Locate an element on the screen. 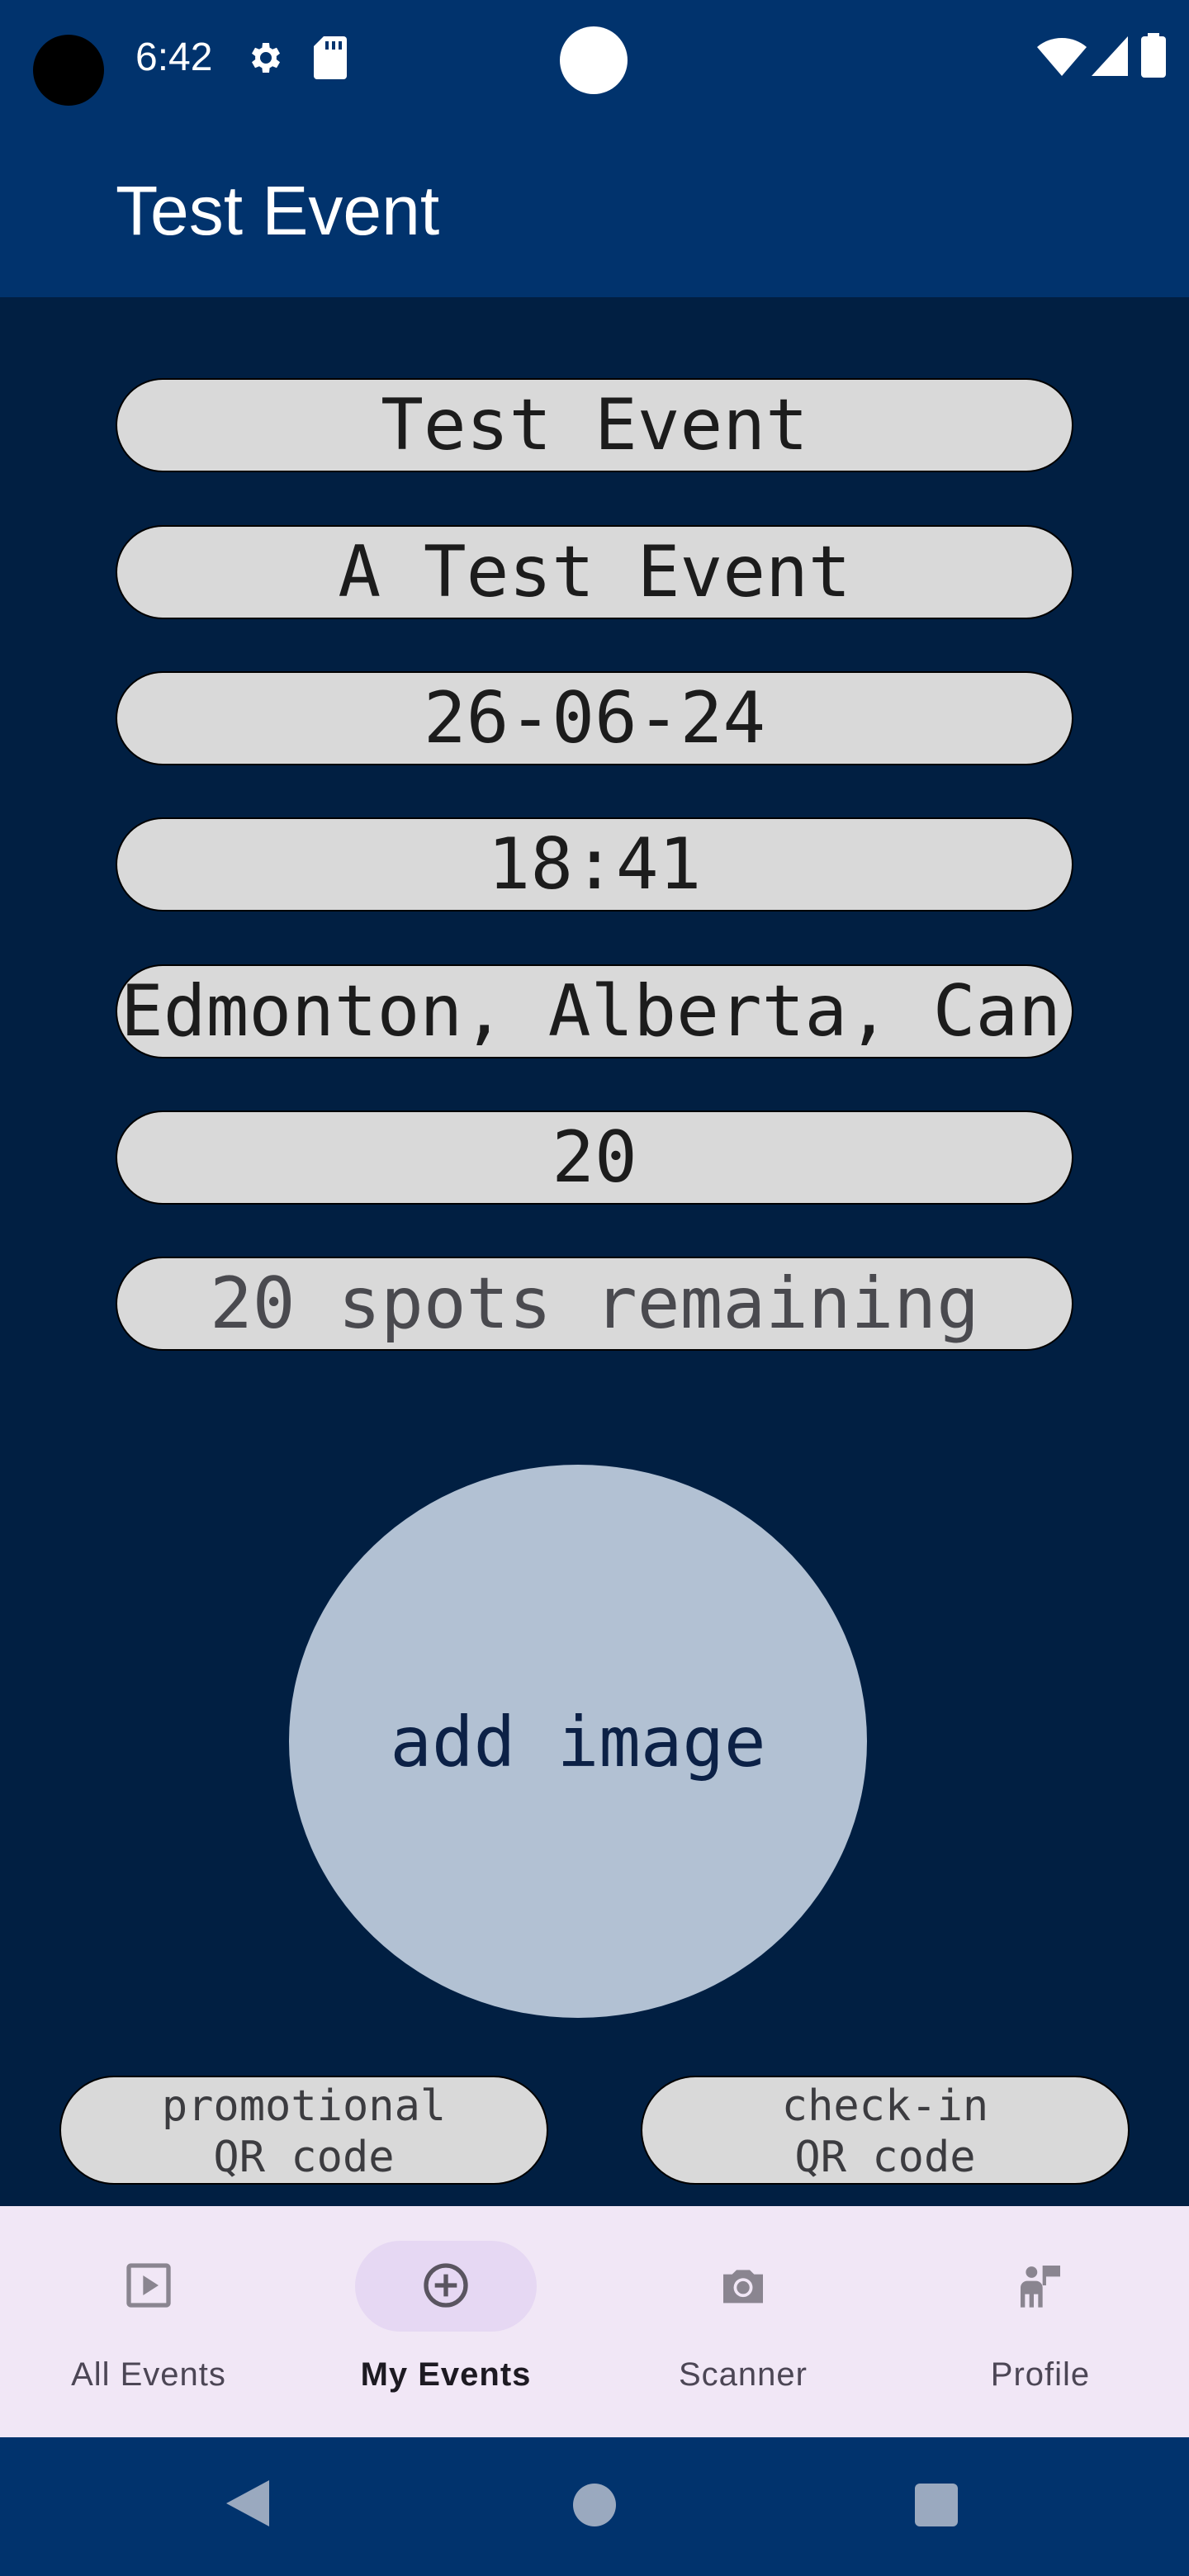 The width and height of the screenshot is (1189, 2576). play-box-icon is located at coordinates (148, 2285).